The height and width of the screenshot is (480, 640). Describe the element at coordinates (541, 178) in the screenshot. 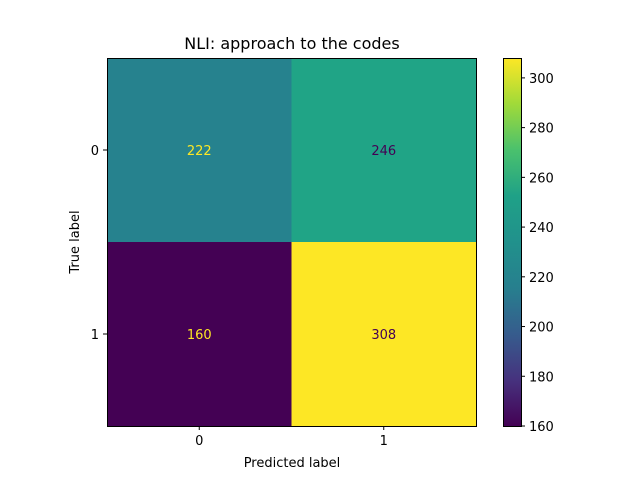

I see `colorbar-tick-label: 260` at that location.